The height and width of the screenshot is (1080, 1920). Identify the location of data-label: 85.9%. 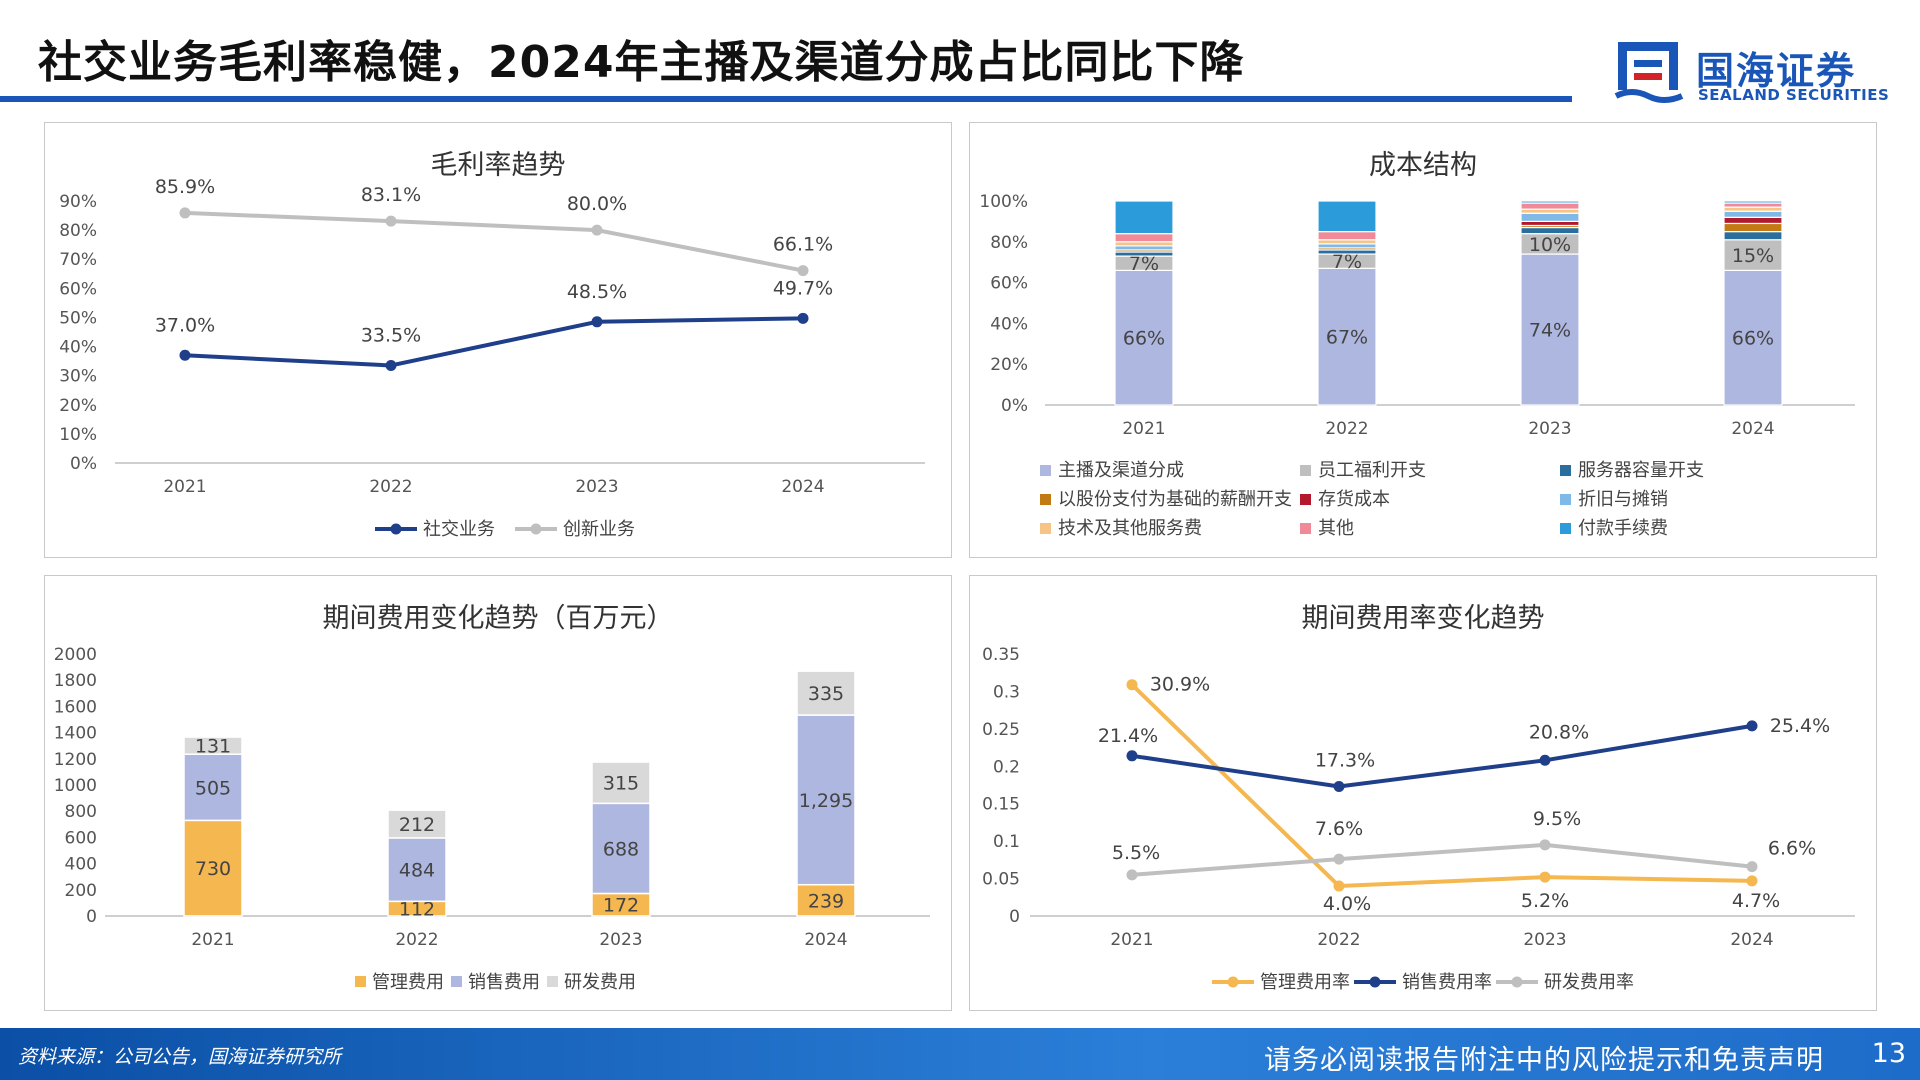
(185, 187).